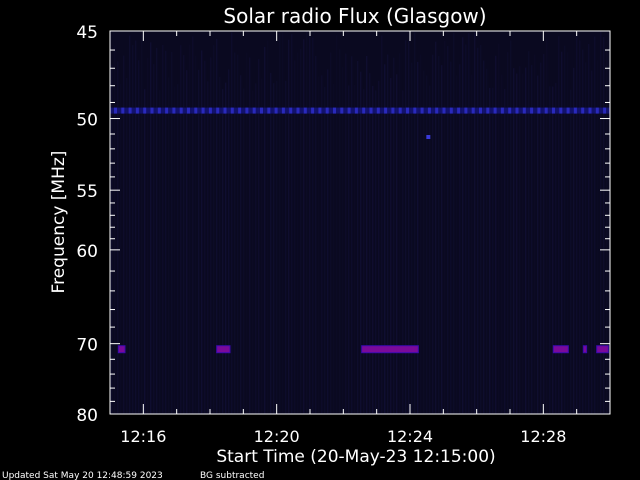 The height and width of the screenshot is (480, 640). Describe the element at coordinates (354, 16) in the screenshot. I see `chart-title: Solar radio Flux (Glasgow)` at that location.